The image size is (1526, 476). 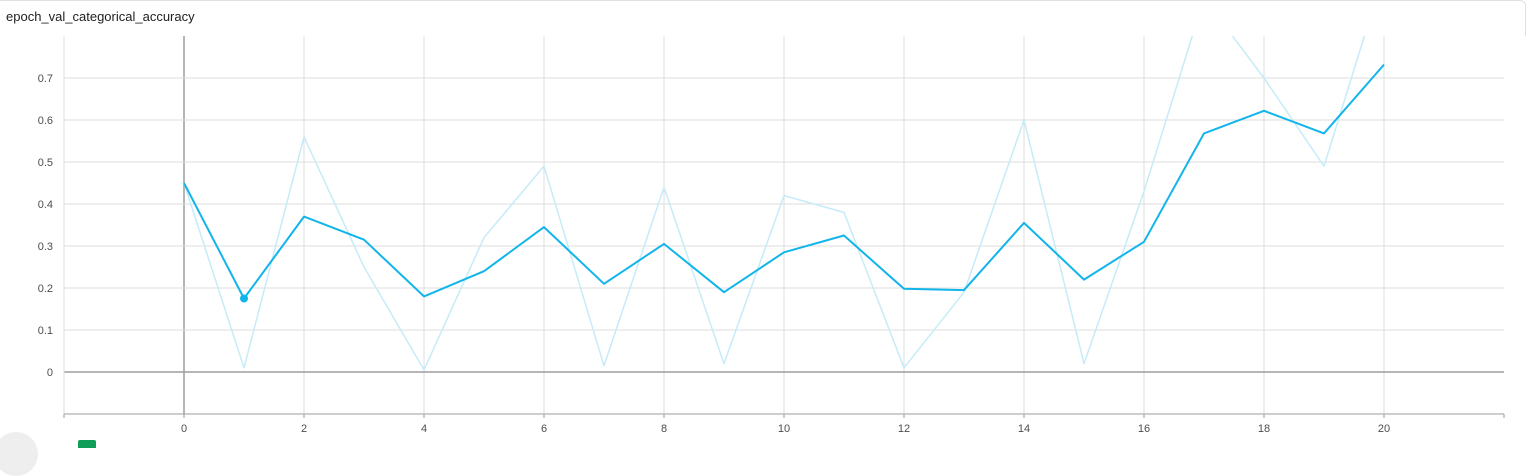 I want to click on settings-fab, so click(x=19, y=454).